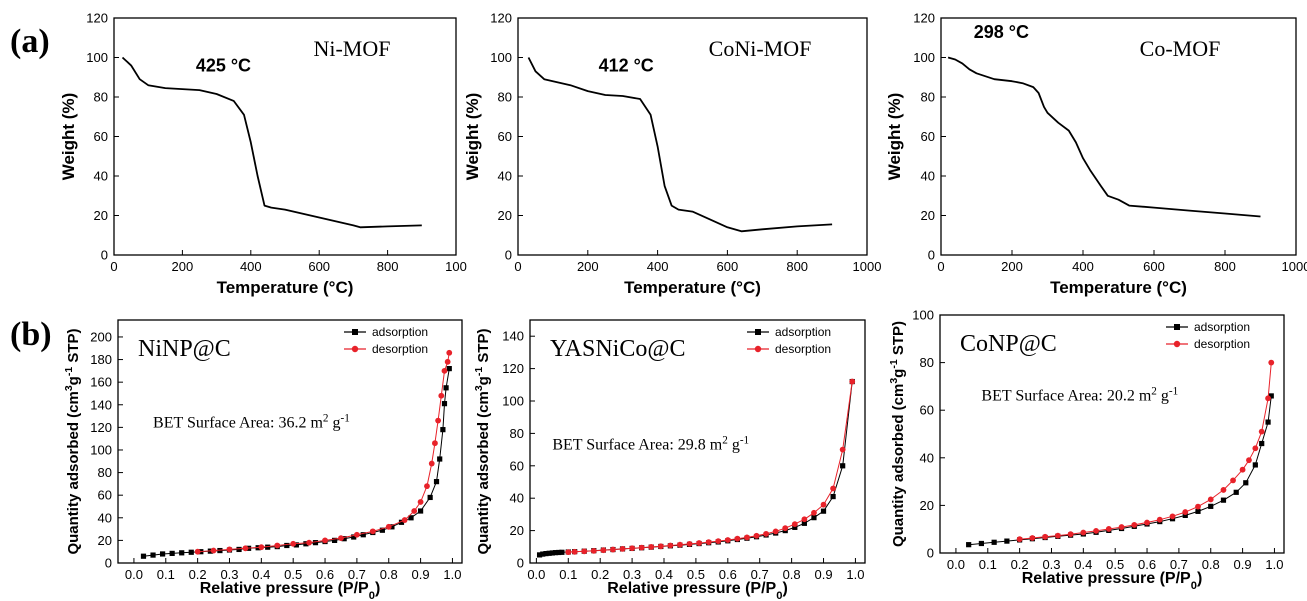  Describe the element at coordinates (325, 574) in the screenshot. I see `x-tick-label: 0.6` at that location.